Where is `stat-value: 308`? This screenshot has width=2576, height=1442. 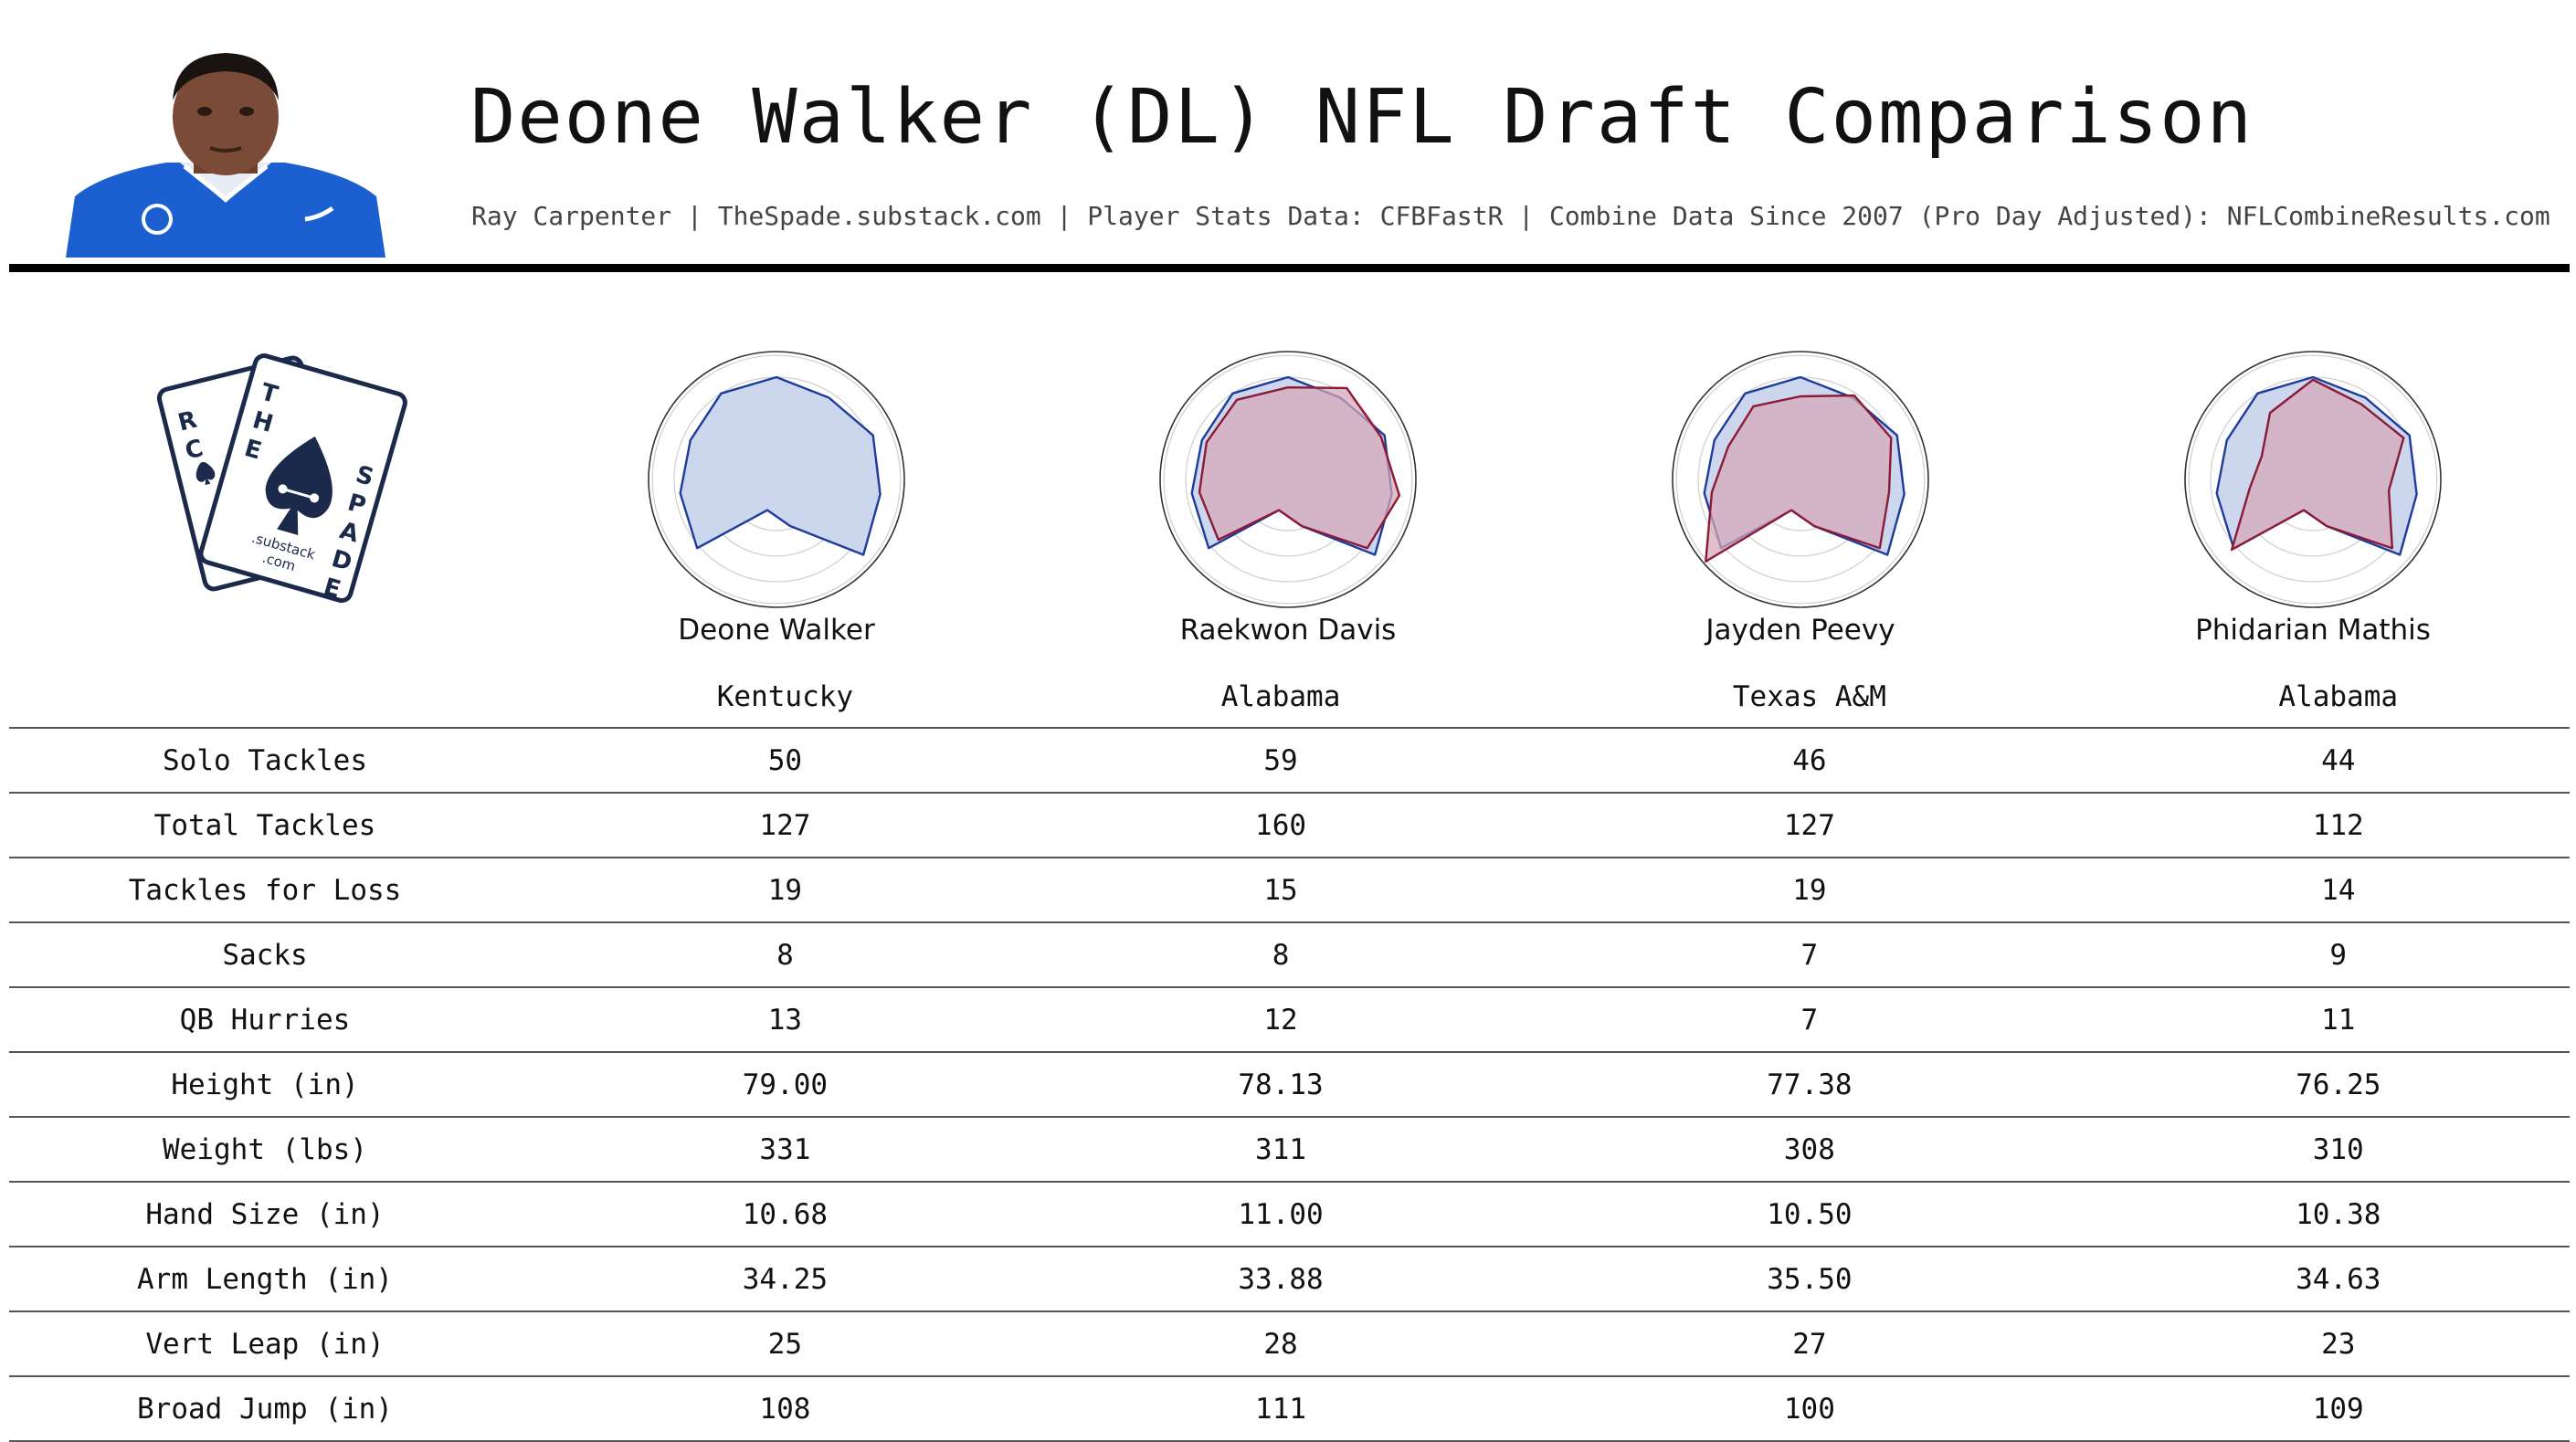
stat-value: 308 is located at coordinates (1809, 1150).